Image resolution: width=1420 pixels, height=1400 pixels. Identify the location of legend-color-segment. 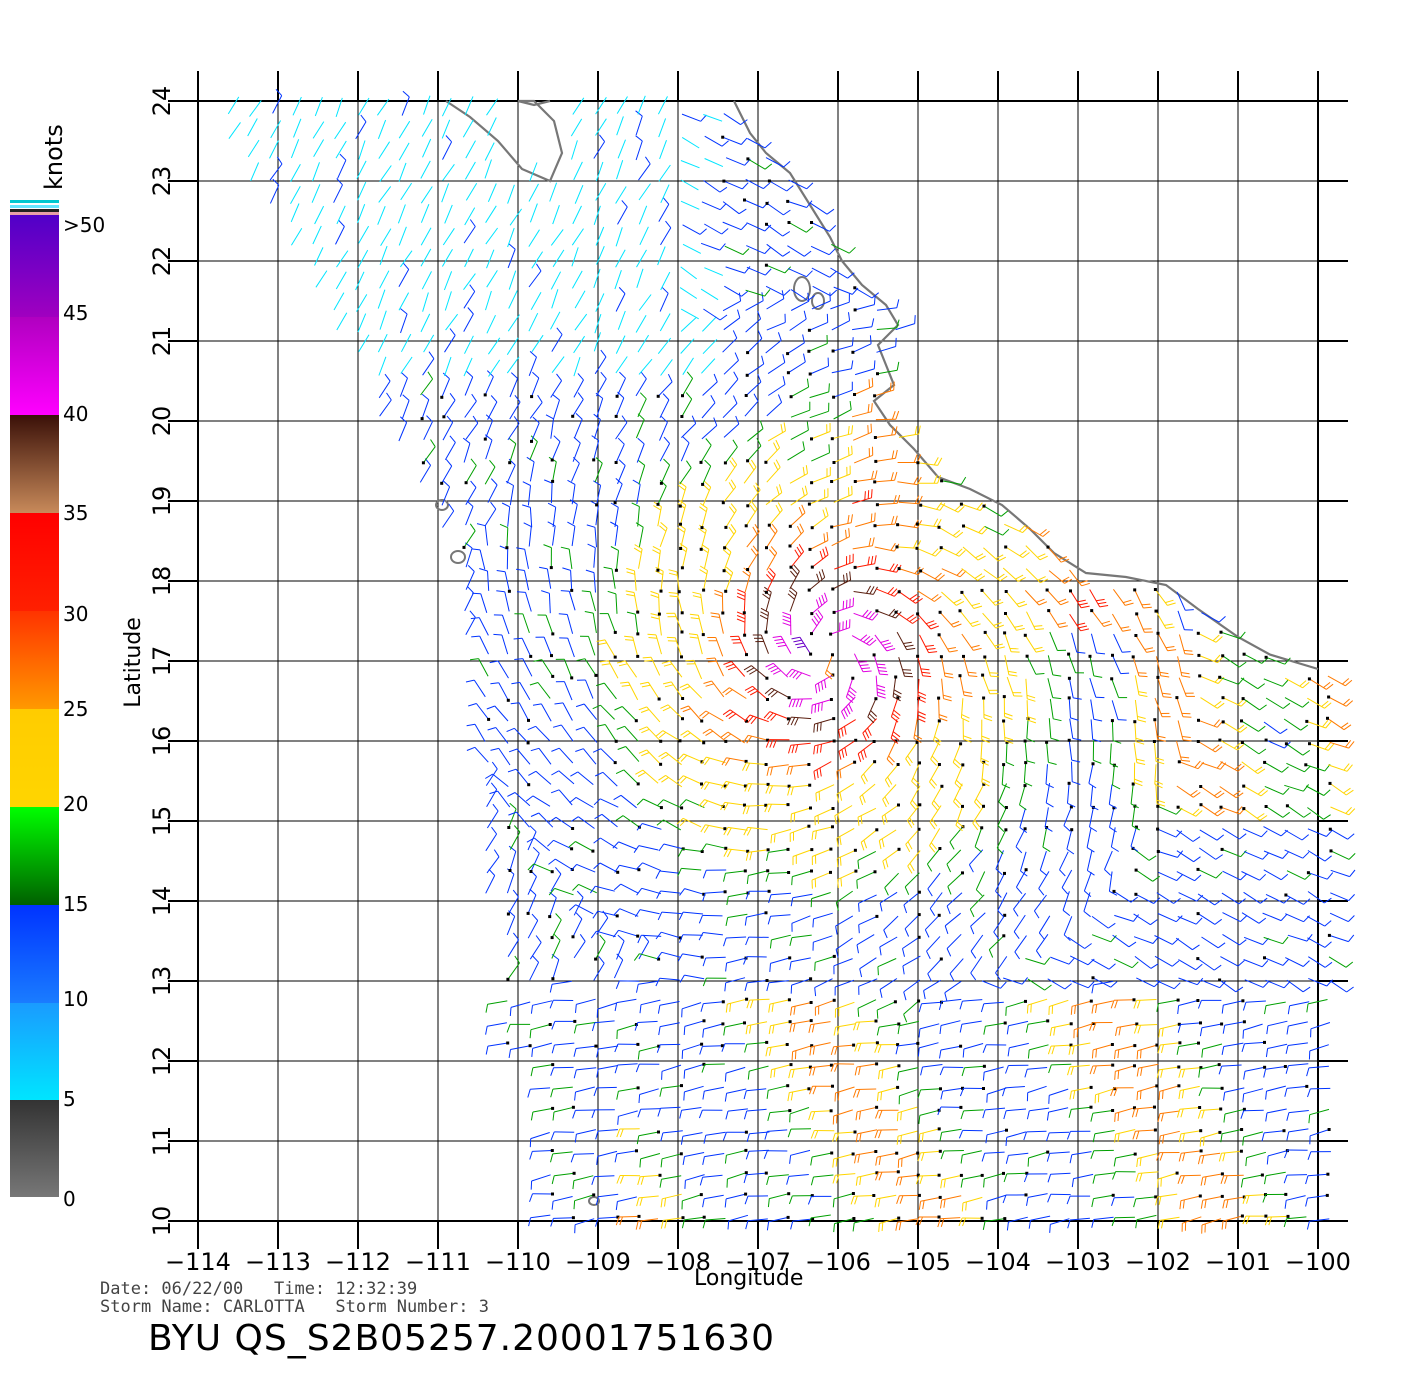
(34, 1051).